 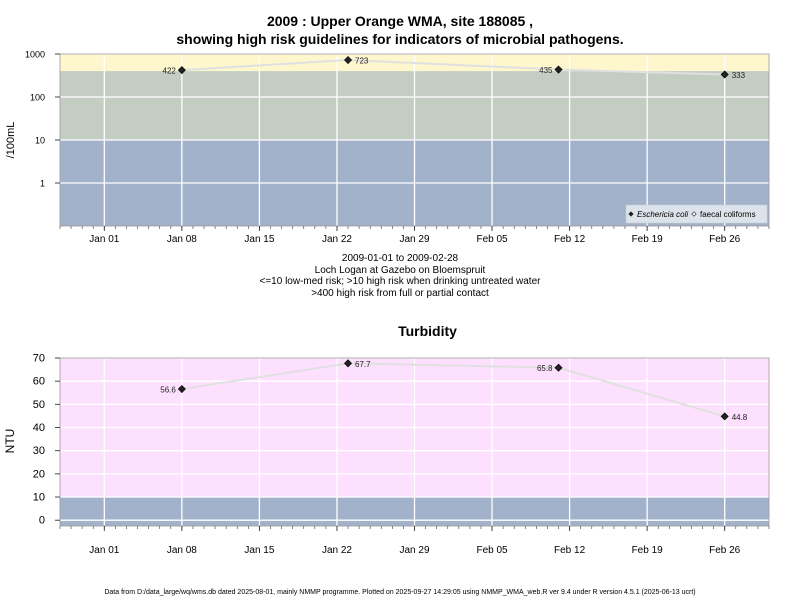 I want to click on data-label: 435, so click(x=546, y=70).